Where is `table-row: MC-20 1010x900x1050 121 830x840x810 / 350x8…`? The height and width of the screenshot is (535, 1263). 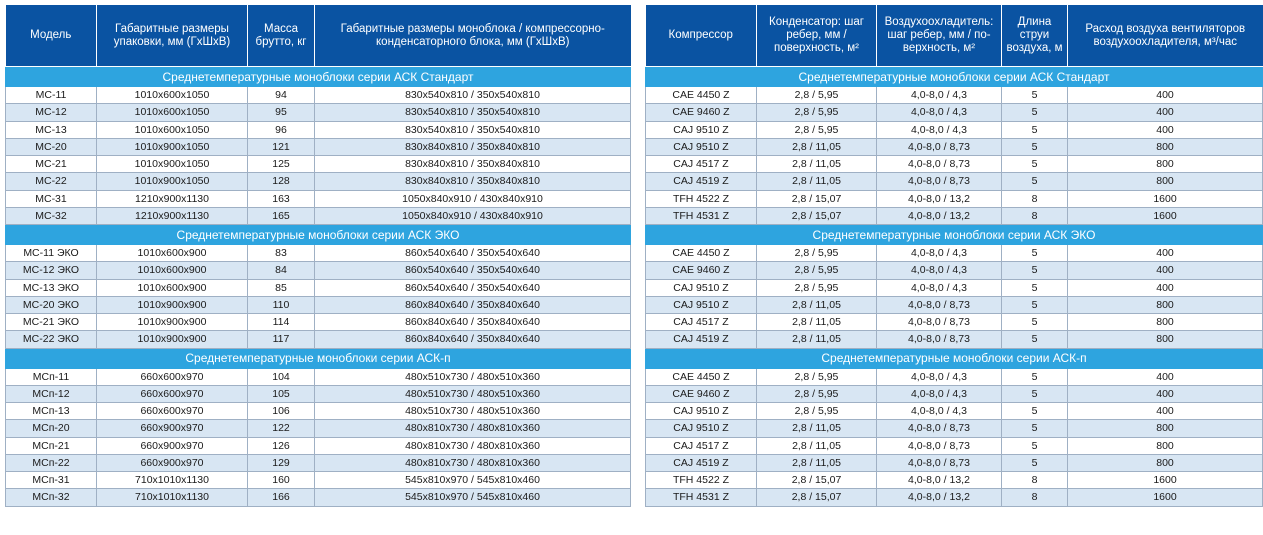
table-row: MC-20 1010x900x1050 121 830x840x810 / 350x8… is located at coordinates (318, 147).